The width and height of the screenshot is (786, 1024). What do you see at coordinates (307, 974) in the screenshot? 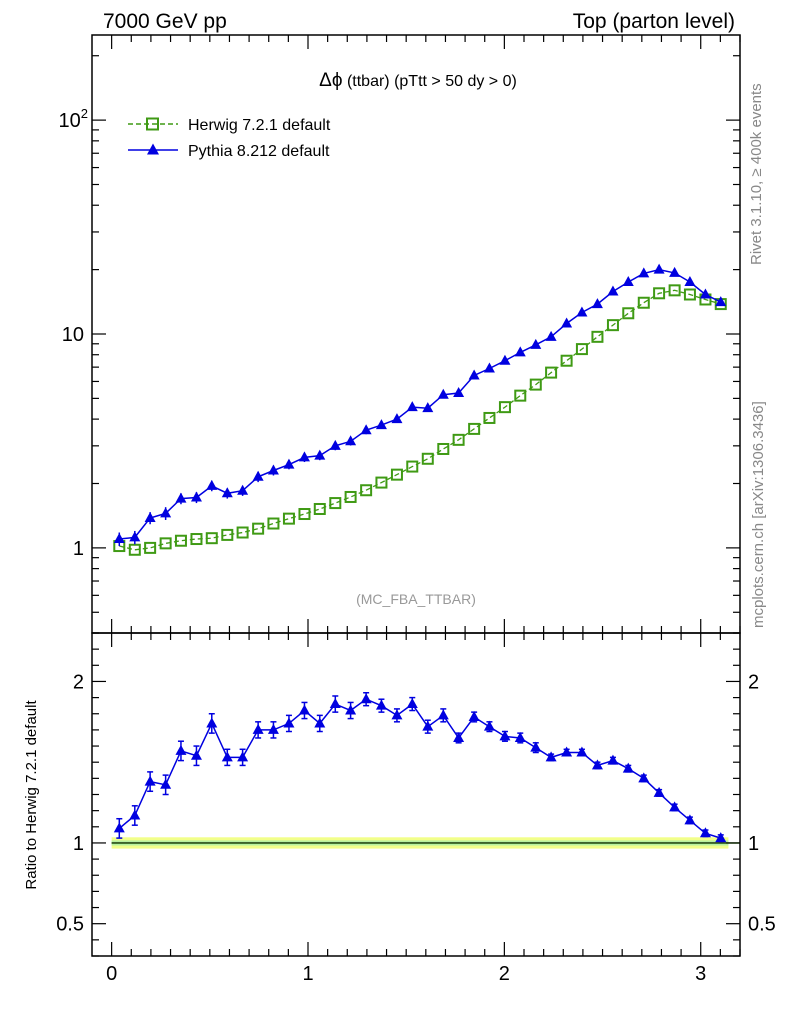
I see `x-tick-label: 1` at bounding box center [307, 974].